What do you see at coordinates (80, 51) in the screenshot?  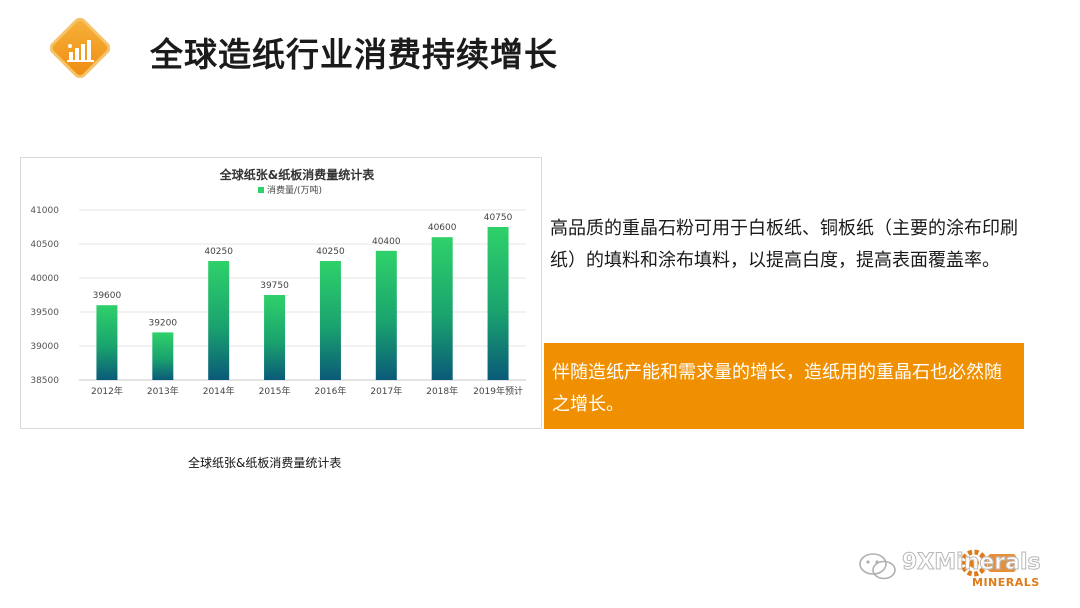 I see `bar-chart-icon` at bounding box center [80, 51].